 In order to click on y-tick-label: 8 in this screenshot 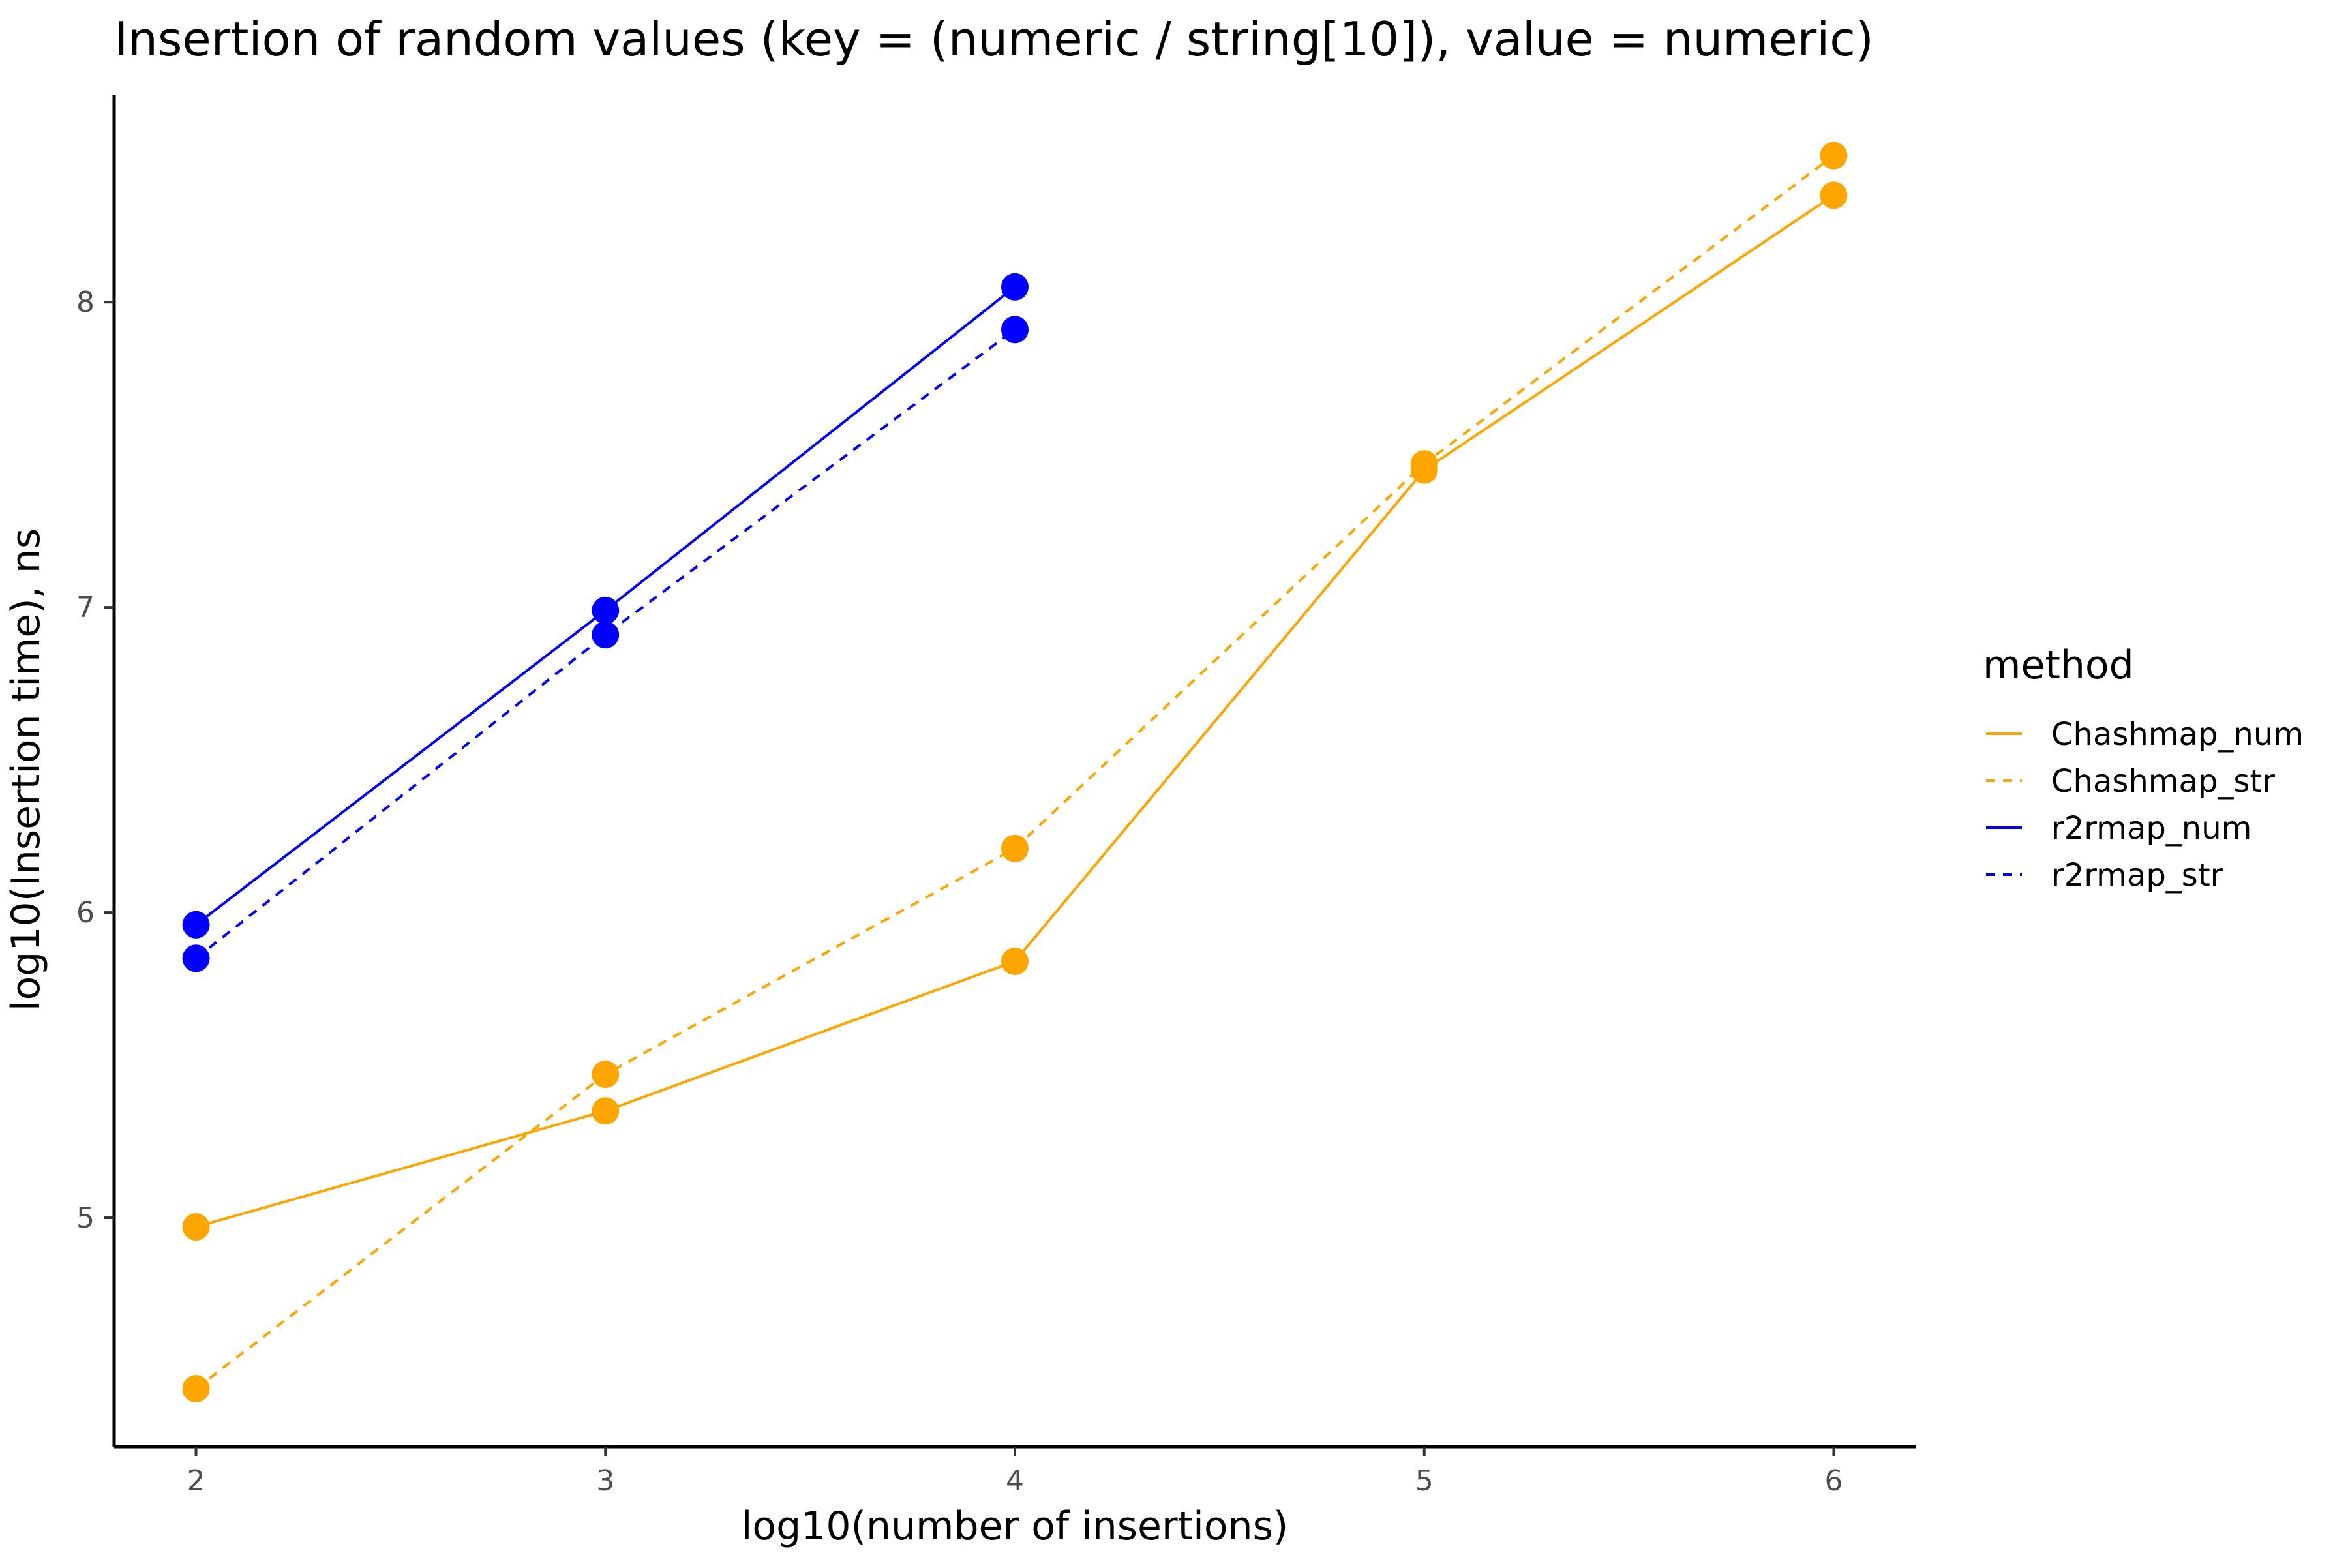, I will do `click(86, 302)`.